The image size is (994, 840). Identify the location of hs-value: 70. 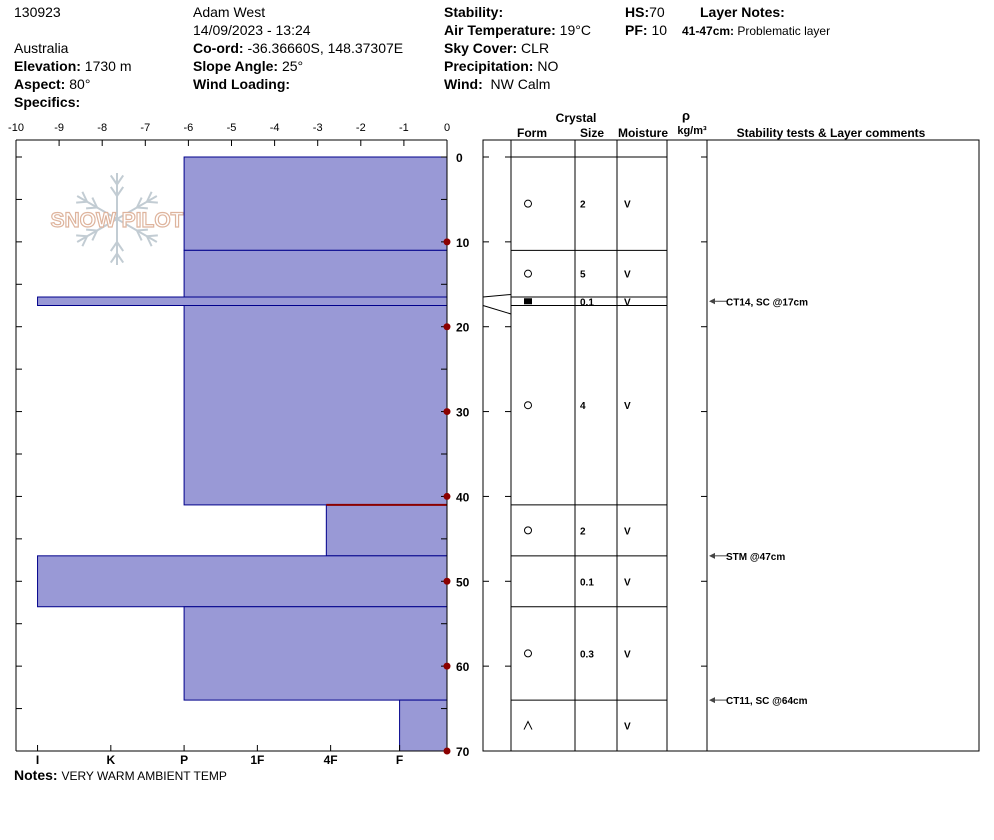
(657, 12).